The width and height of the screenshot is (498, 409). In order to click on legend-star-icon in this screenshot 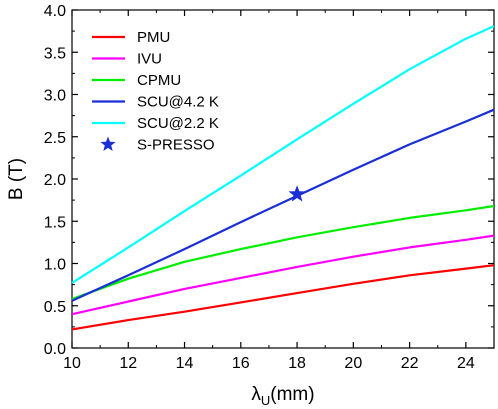, I will do `click(108, 143)`.